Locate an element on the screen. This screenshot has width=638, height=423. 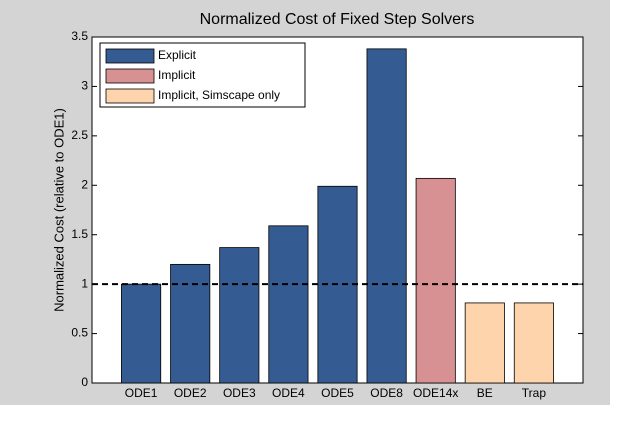
y-tick-label: 2.5 is located at coordinates (79, 135).